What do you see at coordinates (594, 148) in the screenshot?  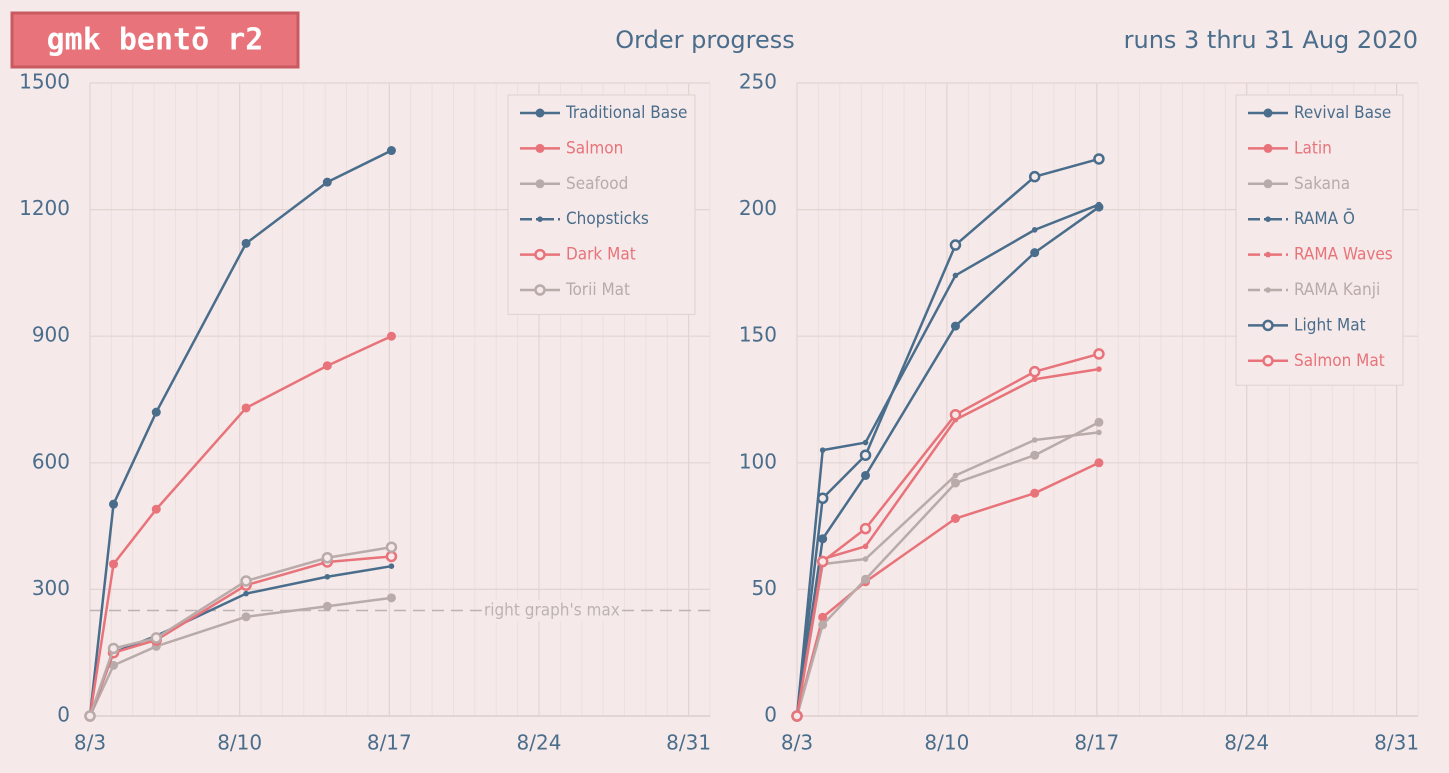 I see `legend-label: Salmon` at bounding box center [594, 148].